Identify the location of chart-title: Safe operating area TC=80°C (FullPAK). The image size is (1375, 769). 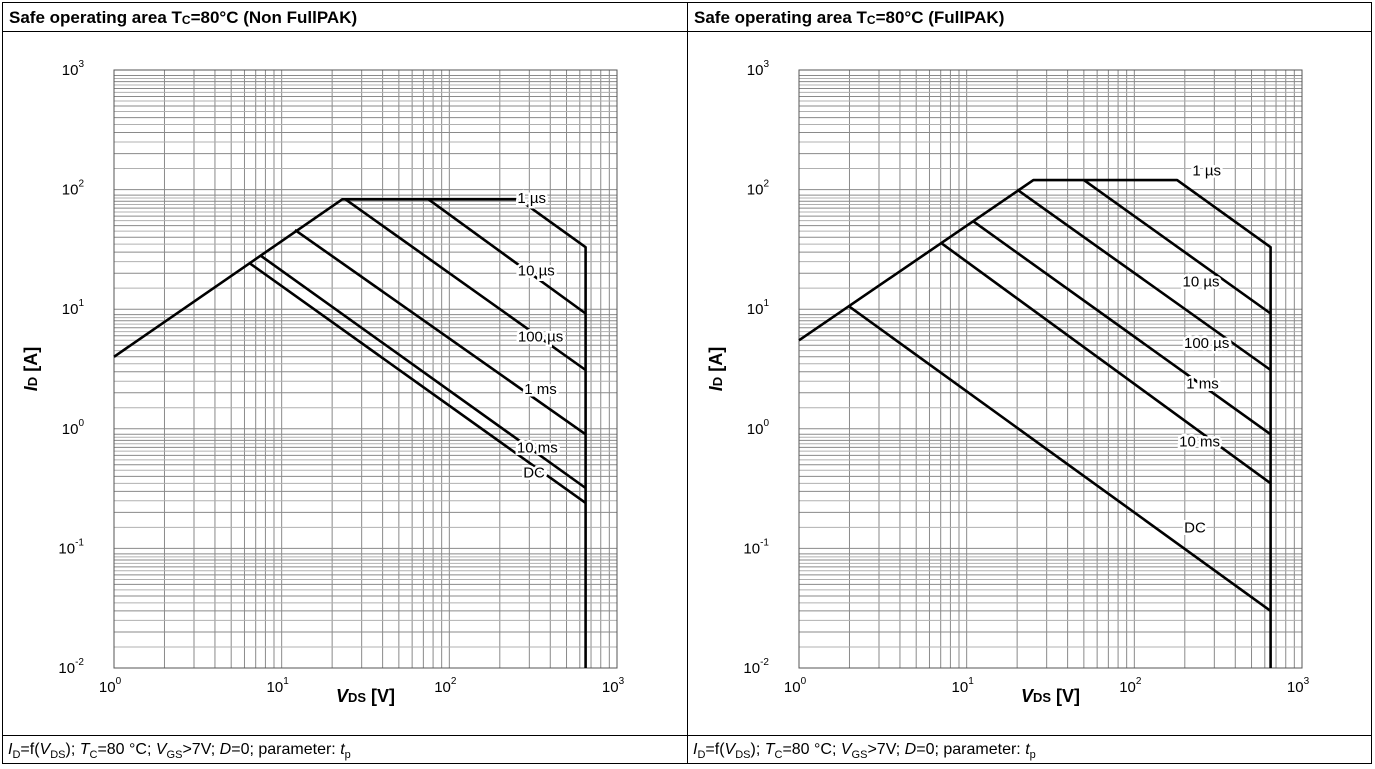
(1029, 17).